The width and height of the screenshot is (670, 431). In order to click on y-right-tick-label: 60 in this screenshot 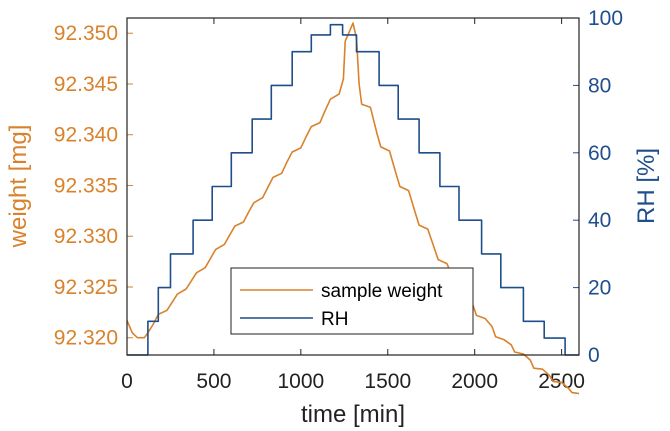, I will do `click(599, 153)`.